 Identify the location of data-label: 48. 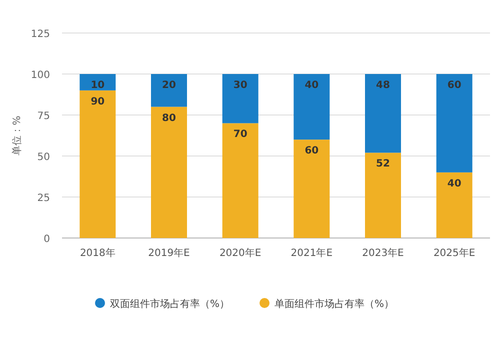
(383, 85).